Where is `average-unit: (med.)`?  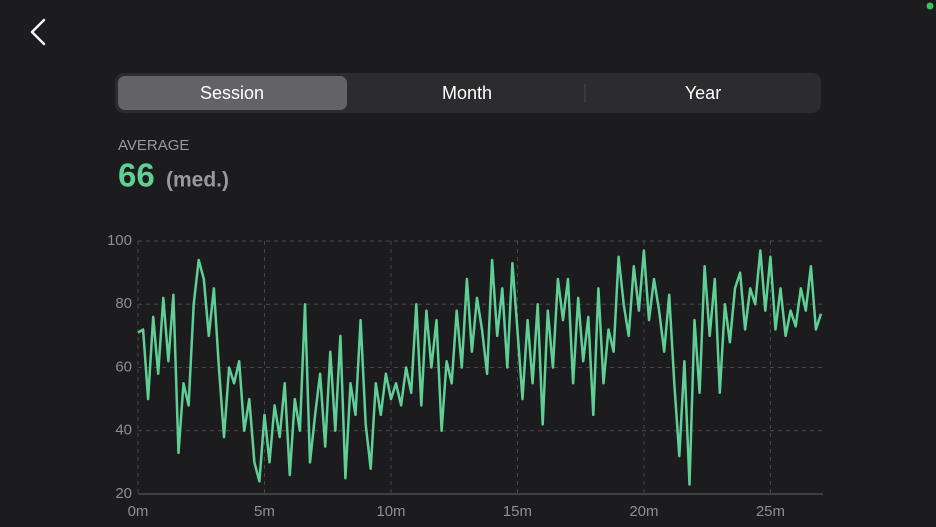
average-unit: (med.) is located at coordinates (197, 180).